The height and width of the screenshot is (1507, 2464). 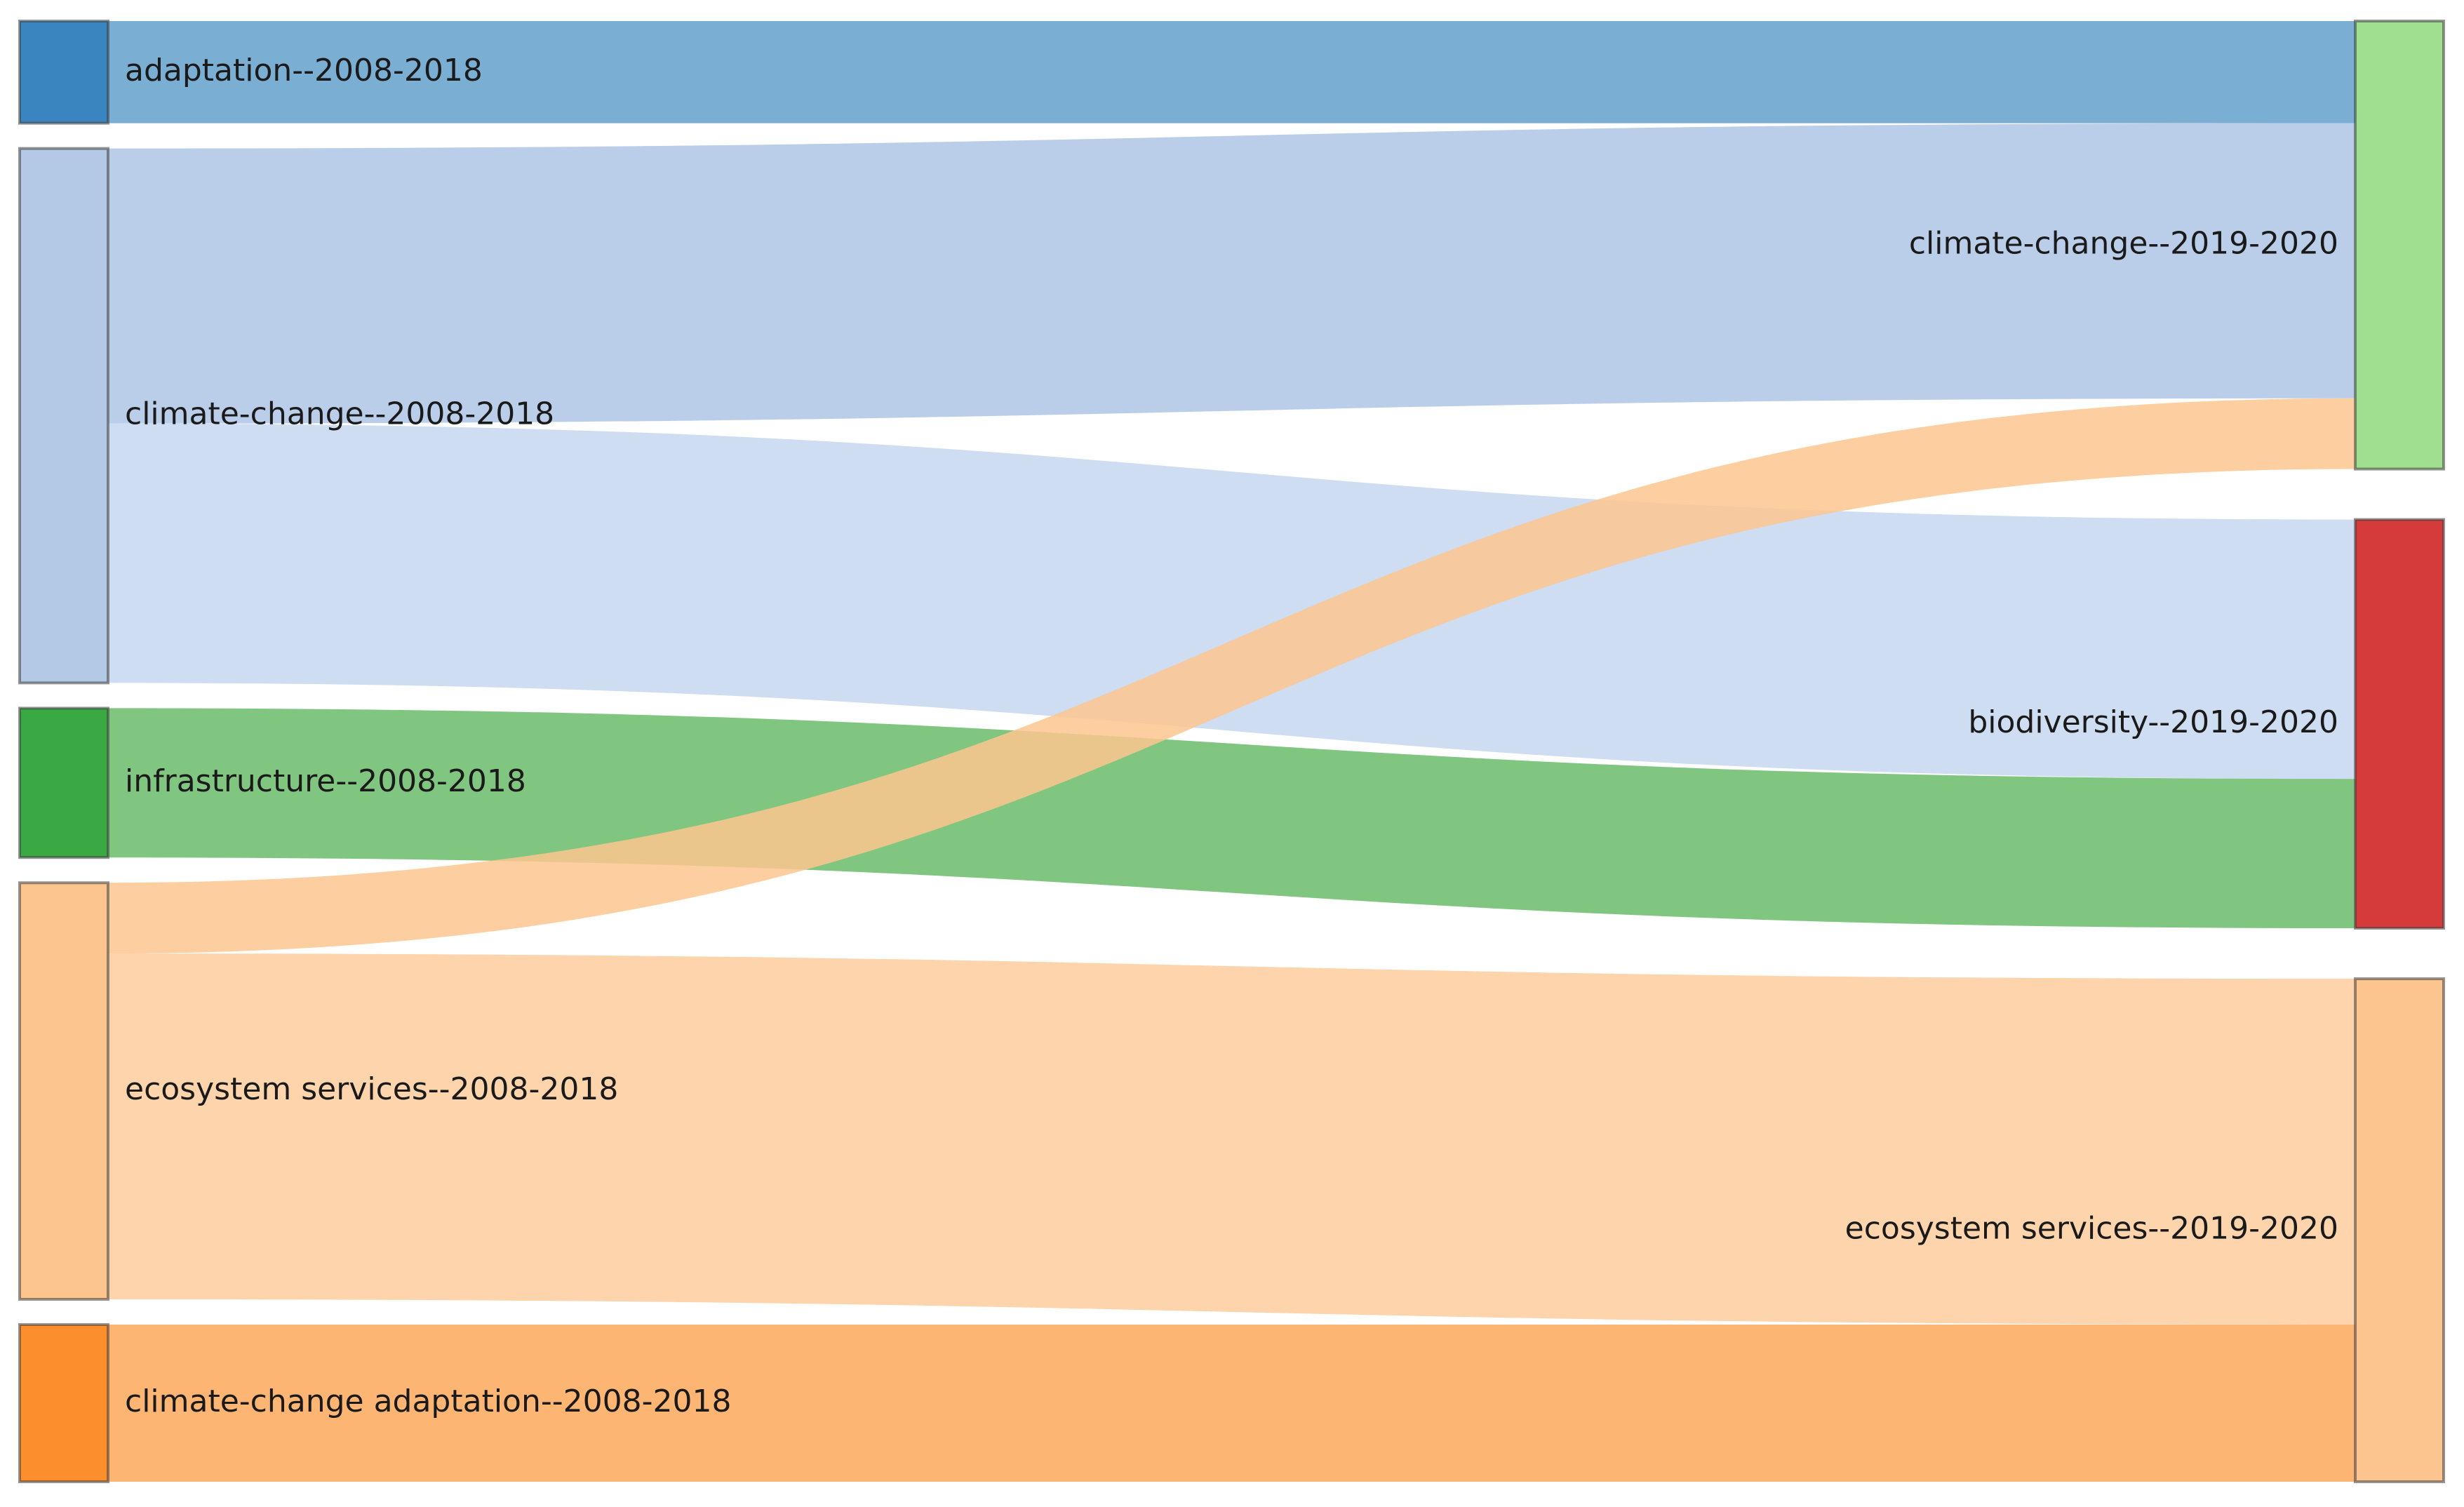 I want to click on link-adaptation-2008-to-climate-change-2019, so click(x=1231, y=72).